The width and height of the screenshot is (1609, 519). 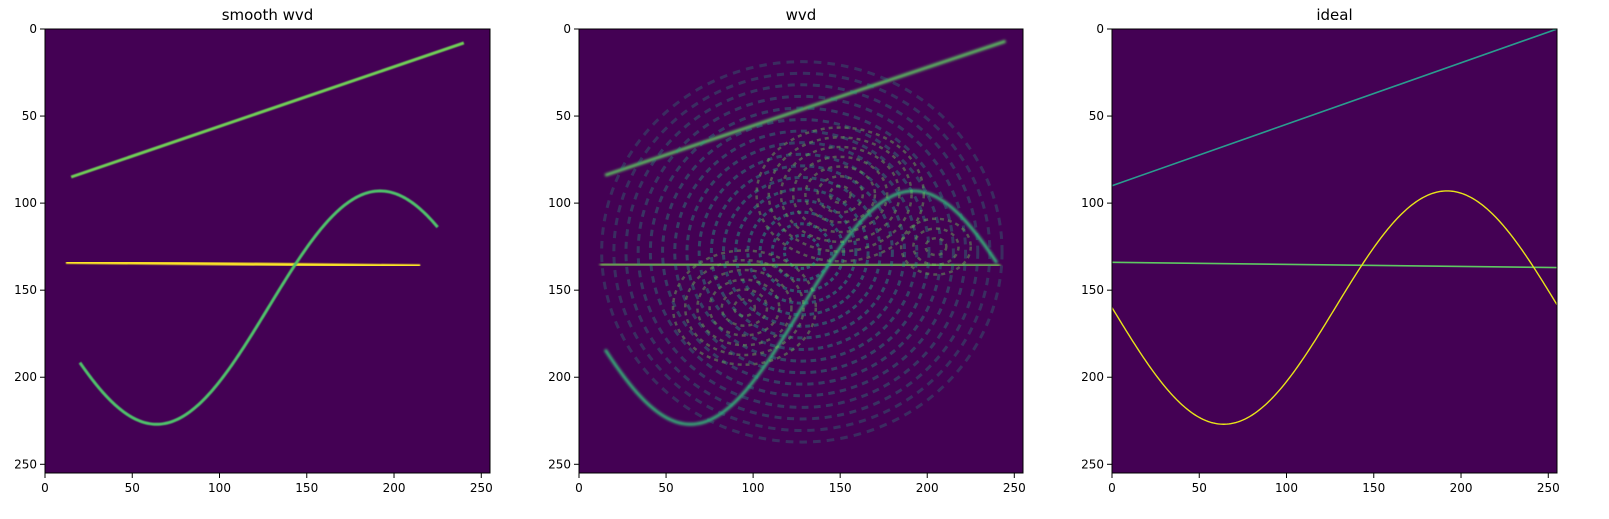 What do you see at coordinates (268, 15) in the screenshot?
I see `panel-title: smooth wvd` at bounding box center [268, 15].